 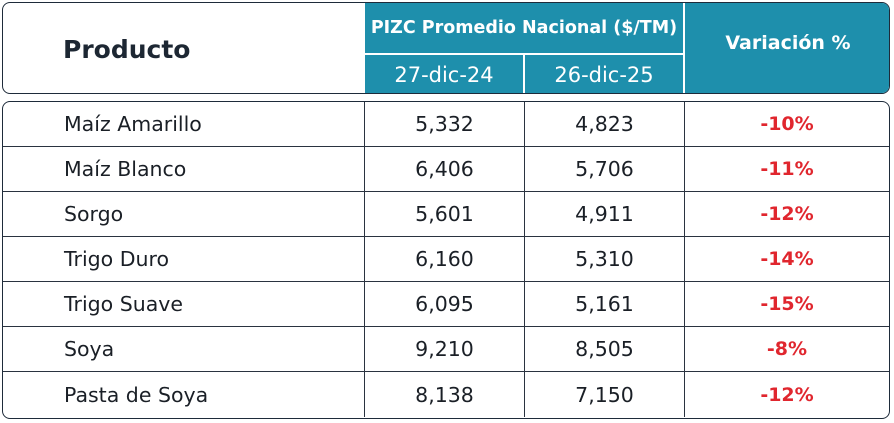 I want to click on product-cell: Trigo Suave, so click(x=184, y=304).